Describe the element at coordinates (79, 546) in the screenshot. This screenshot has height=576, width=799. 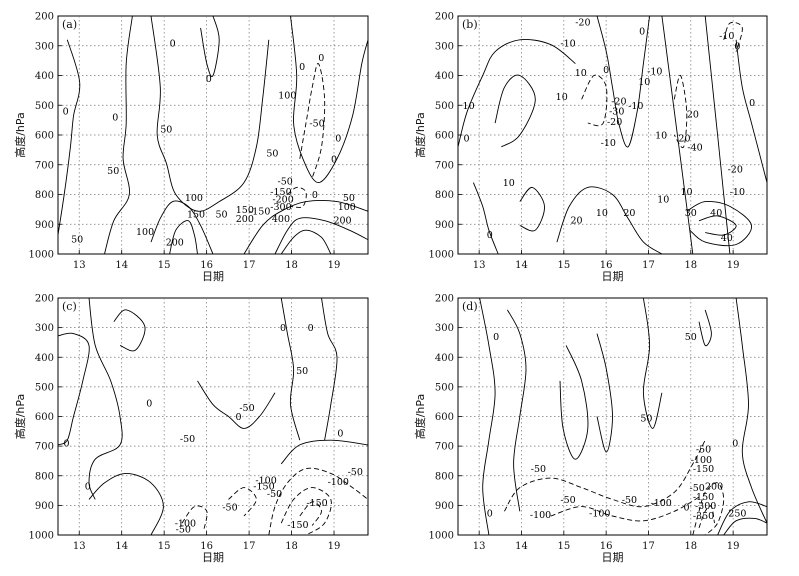
I see `x-tick-label: 13` at that location.